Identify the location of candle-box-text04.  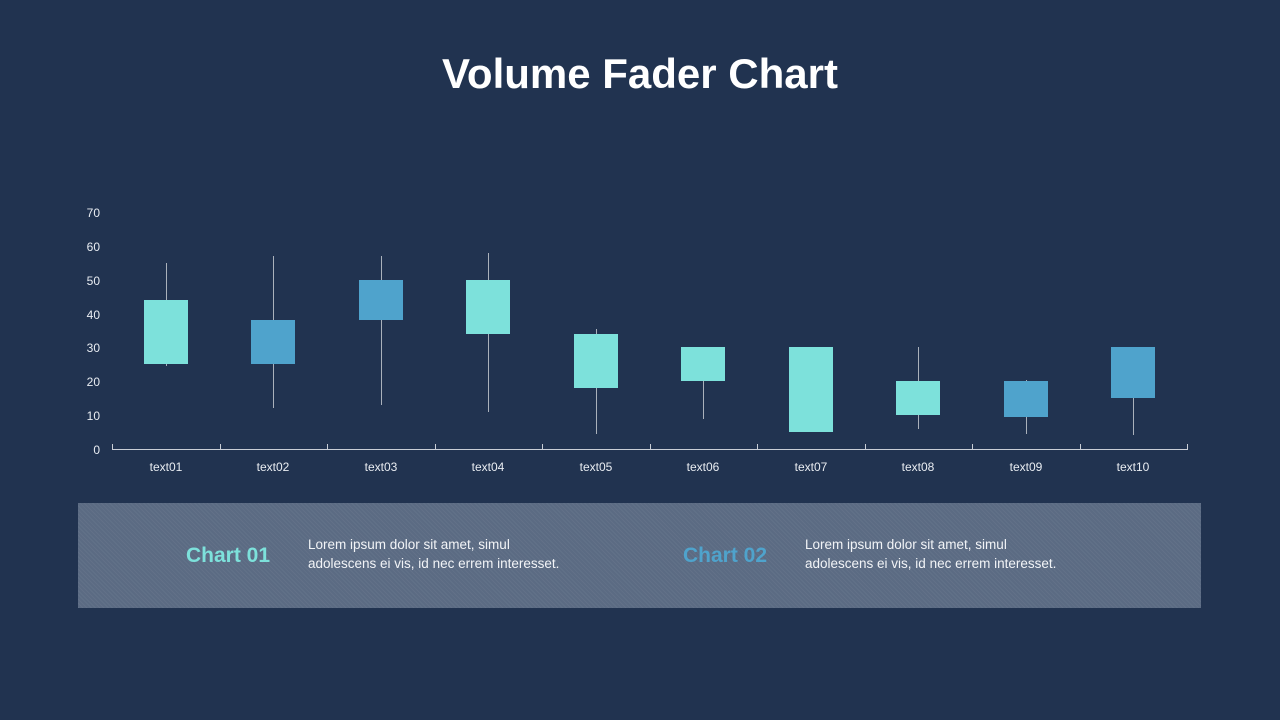
(488, 306).